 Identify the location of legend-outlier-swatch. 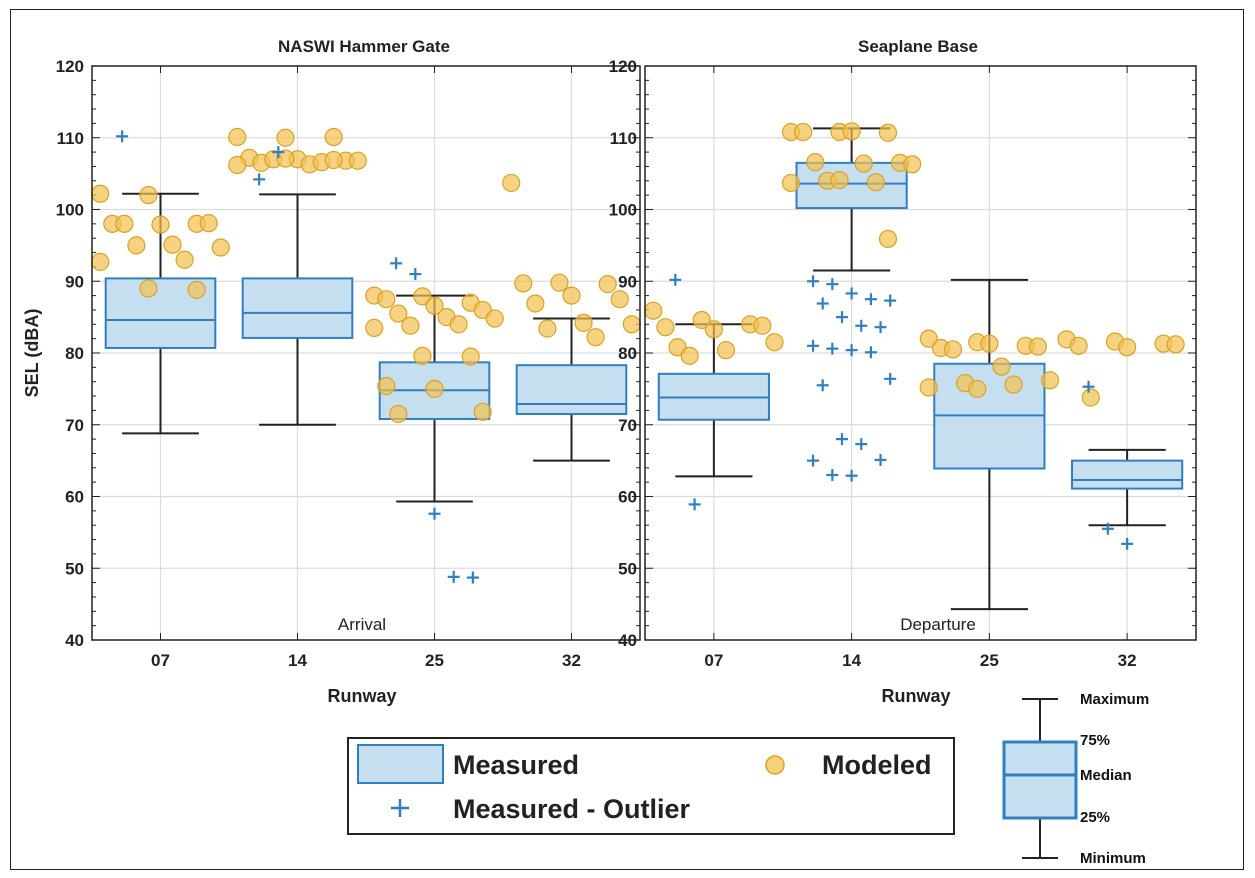
(400, 808).